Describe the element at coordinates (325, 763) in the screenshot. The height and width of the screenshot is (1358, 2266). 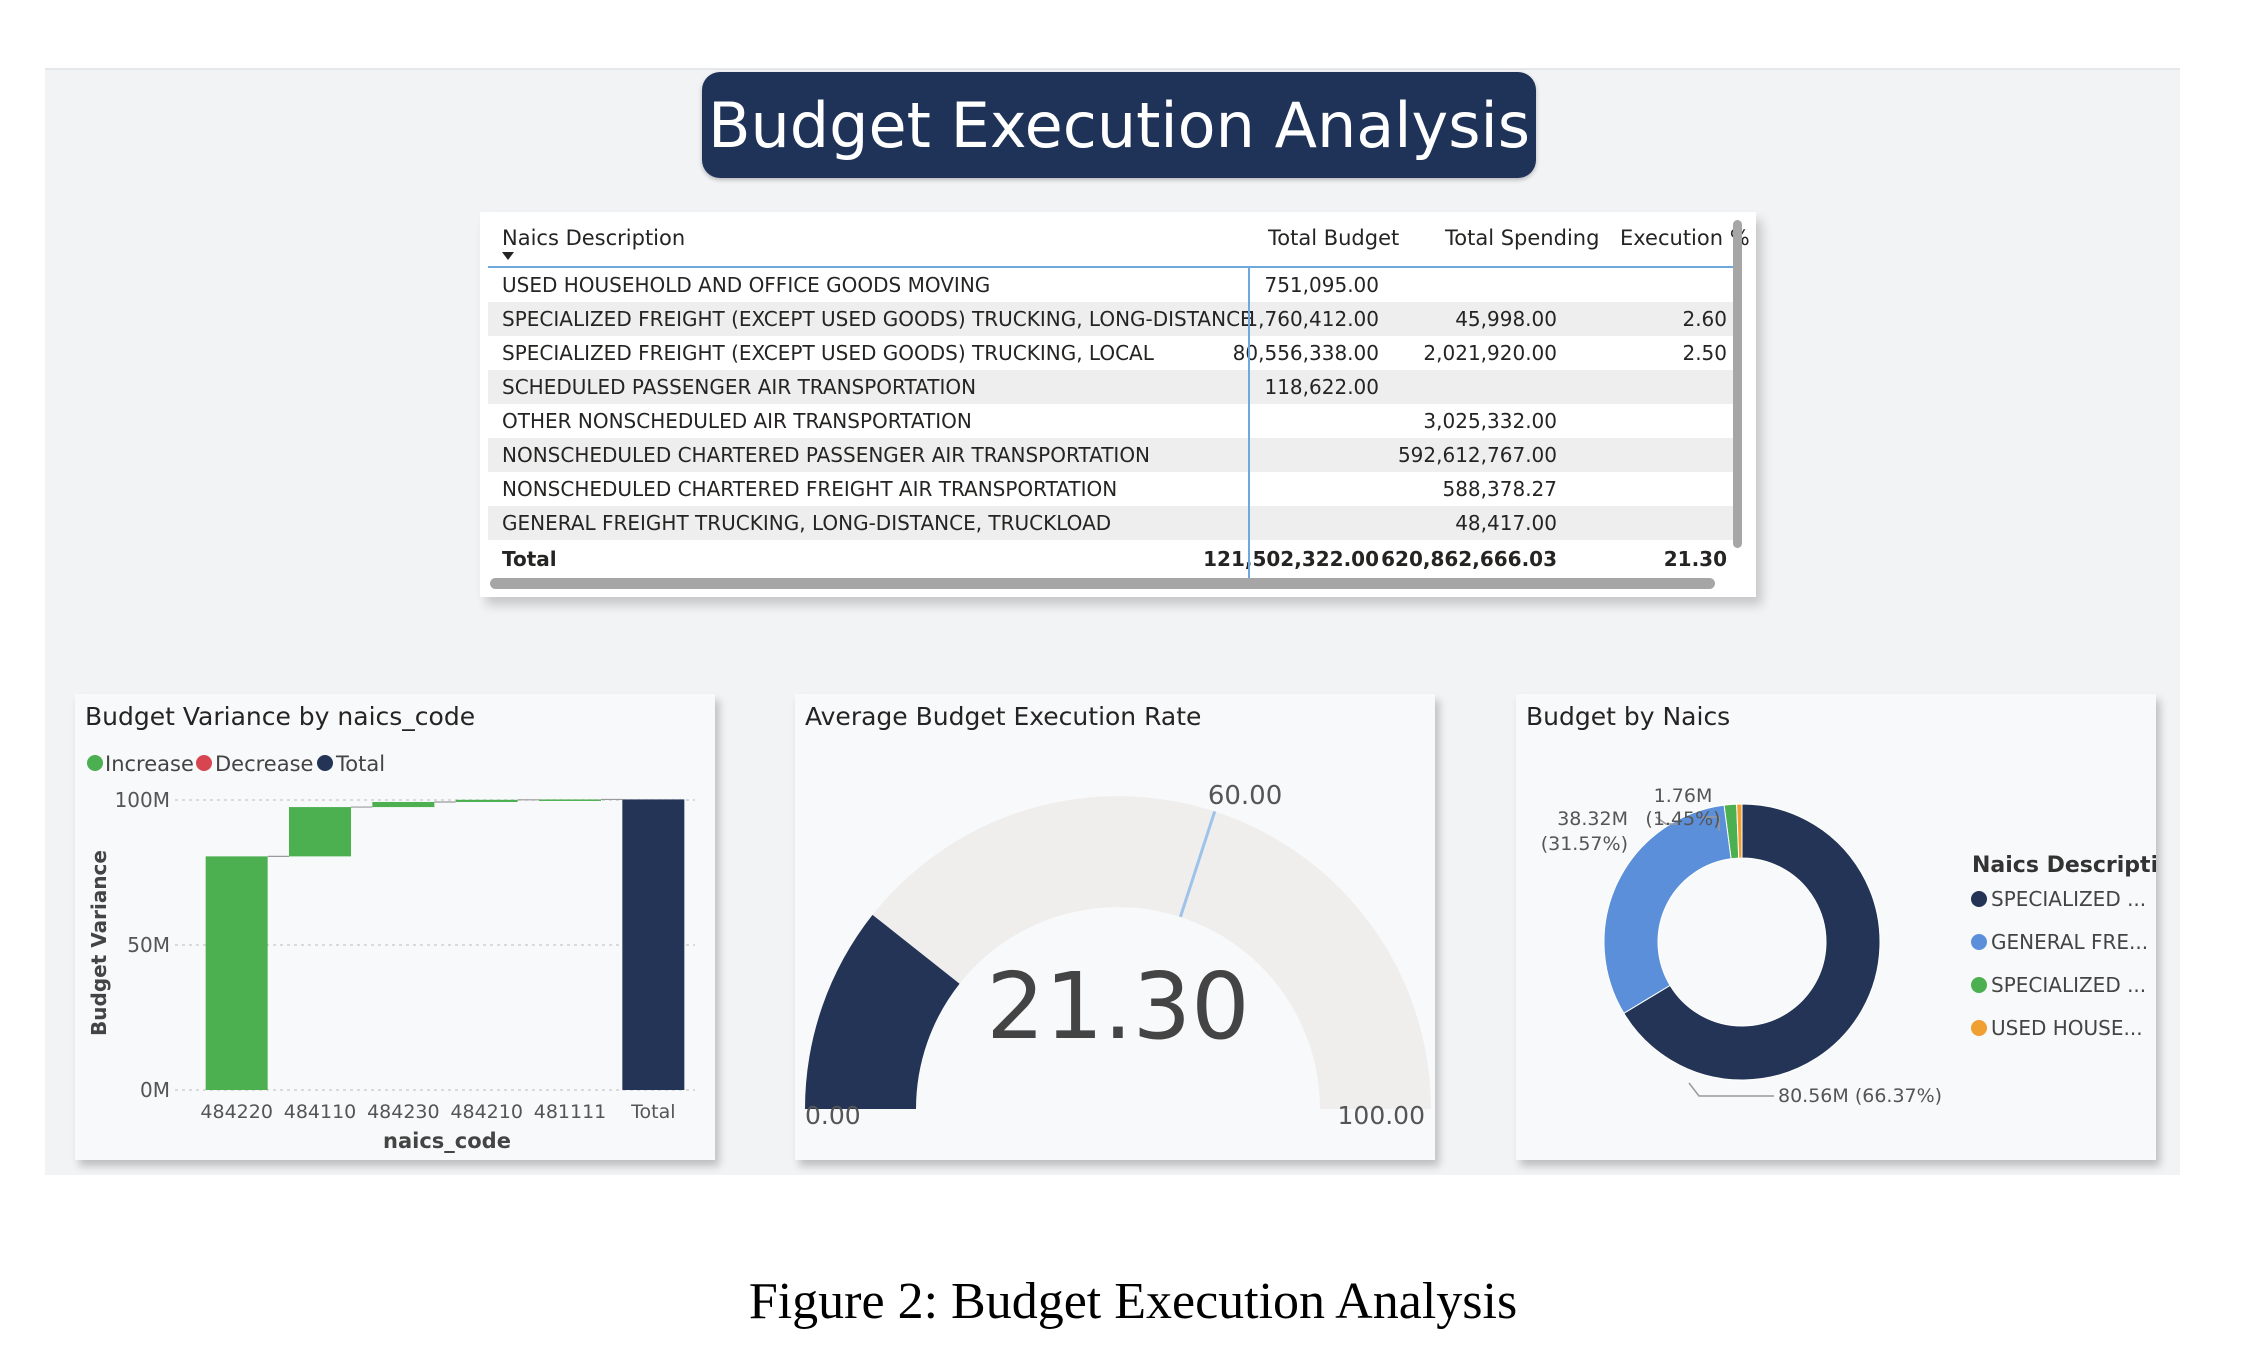
I see `legend-total-marker` at that location.